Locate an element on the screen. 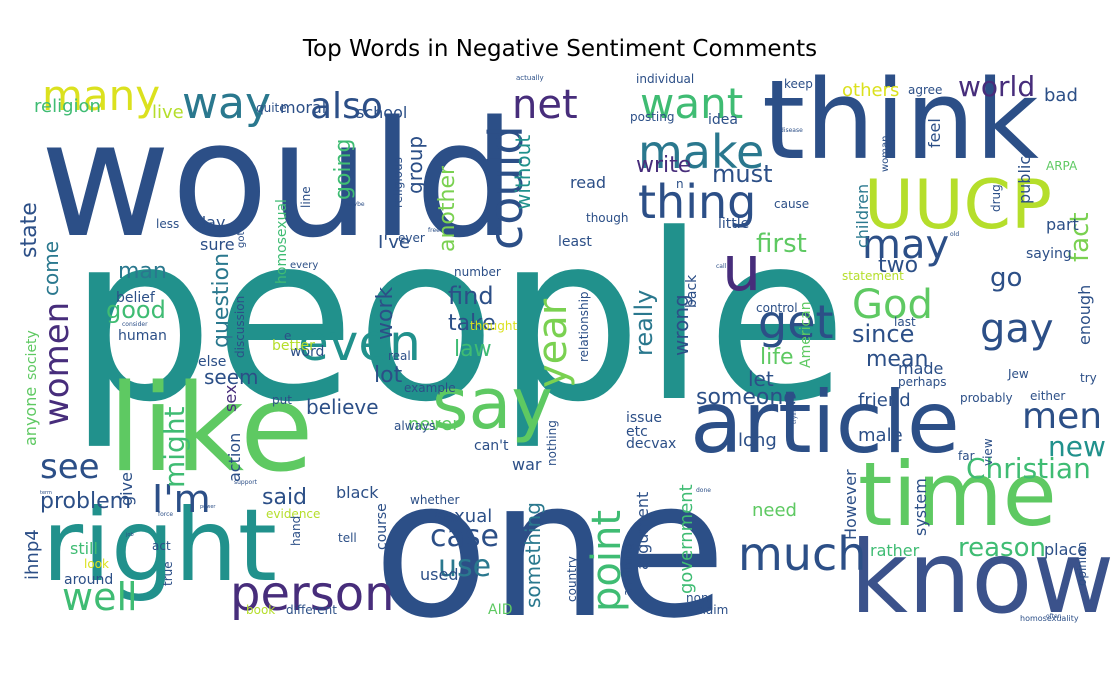 The width and height of the screenshot is (1120, 692). cloud-word-nothing: nothing is located at coordinates (552, 443).